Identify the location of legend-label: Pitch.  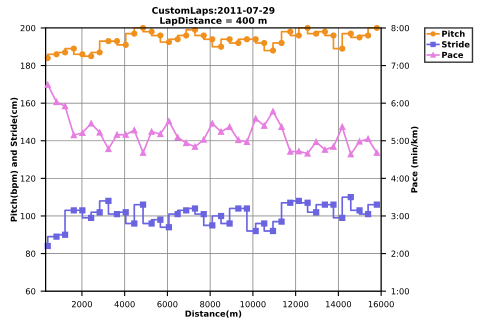
(453, 33).